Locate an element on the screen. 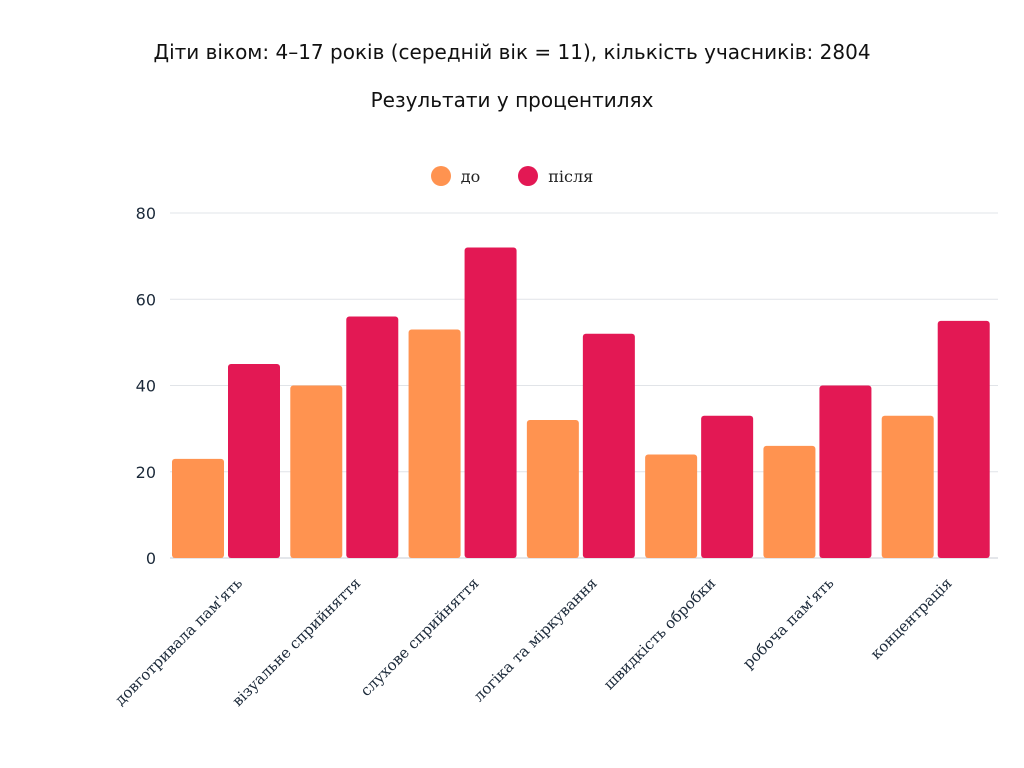  y-tick-label: 80 is located at coordinates (146, 213).